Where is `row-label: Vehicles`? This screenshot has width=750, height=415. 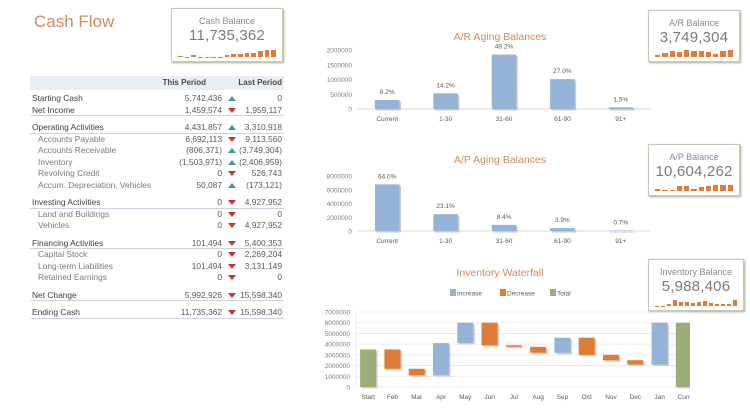 row-label: Vehicles is located at coordinates (54, 225).